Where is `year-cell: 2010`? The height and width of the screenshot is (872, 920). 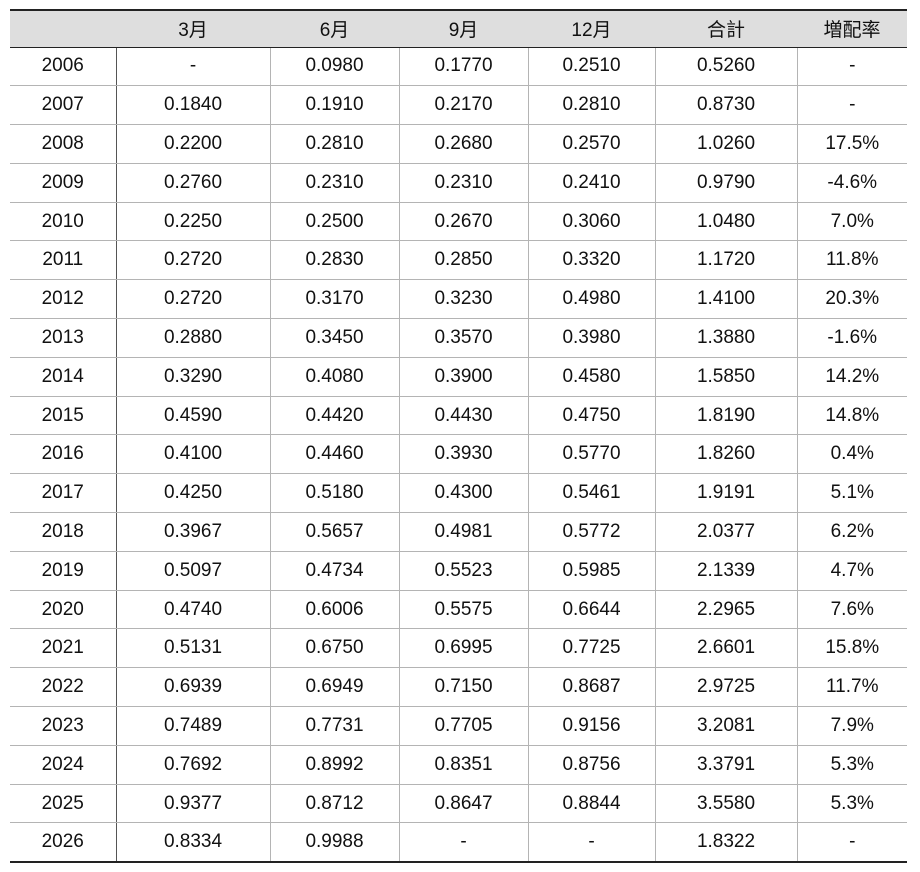
year-cell: 2010 is located at coordinates (63, 222).